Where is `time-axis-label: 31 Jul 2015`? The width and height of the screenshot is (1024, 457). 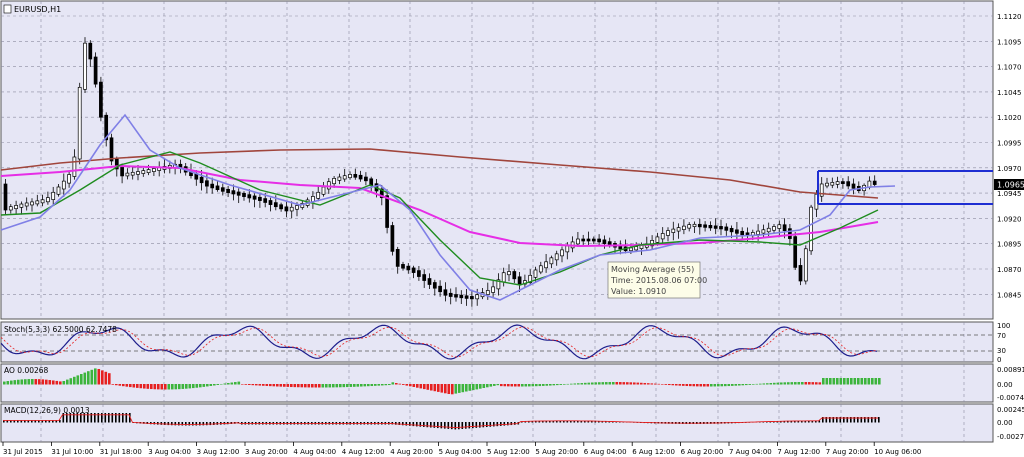 time-axis-label: 31 Jul 2015 is located at coordinates (23, 452).